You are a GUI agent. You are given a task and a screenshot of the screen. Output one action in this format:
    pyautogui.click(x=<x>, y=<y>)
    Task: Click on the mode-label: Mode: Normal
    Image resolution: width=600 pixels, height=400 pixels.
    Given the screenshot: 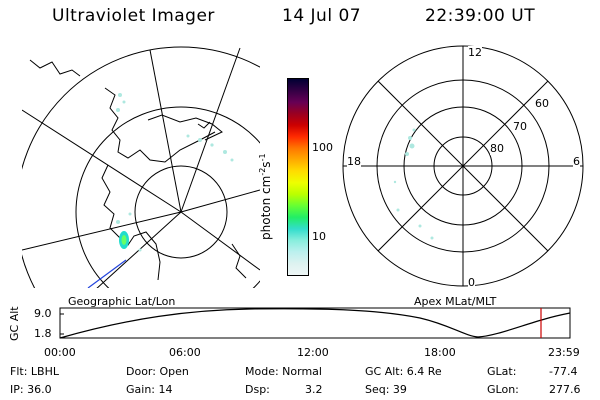 What is the action you would take?
    pyautogui.click(x=283, y=371)
    